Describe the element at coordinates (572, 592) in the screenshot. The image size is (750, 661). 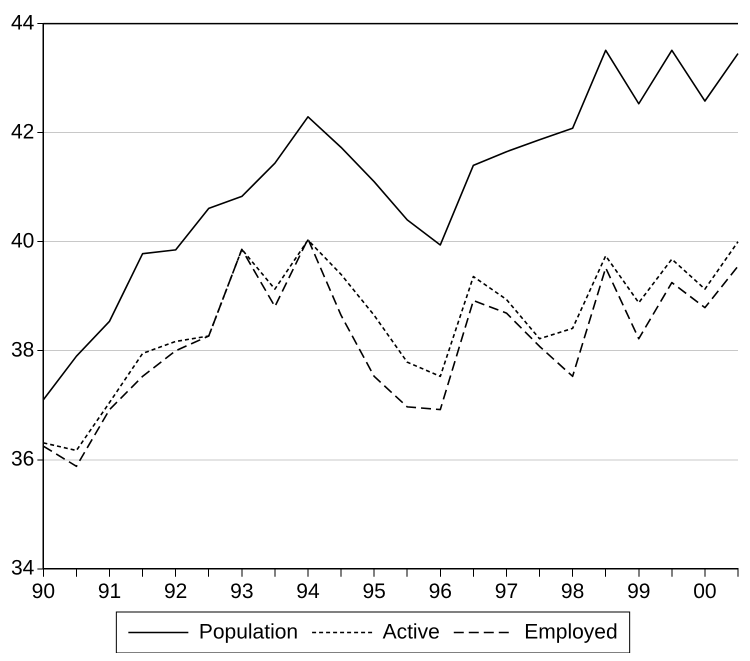
I see `x-tick-label: 98` at that location.